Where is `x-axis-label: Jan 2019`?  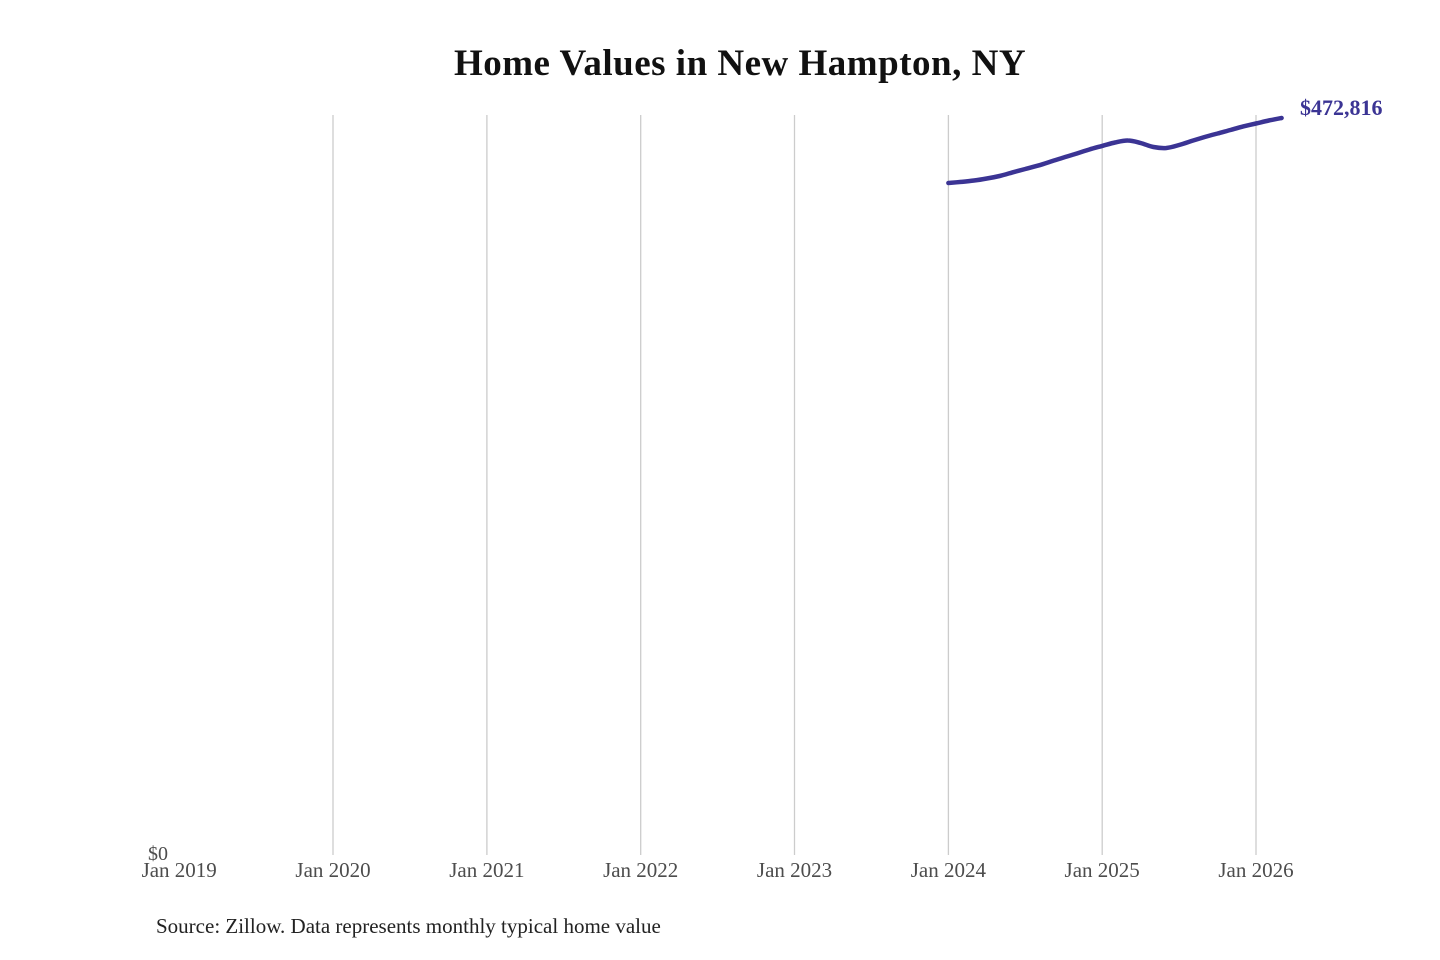
x-axis-label: Jan 2019 is located at coordinates (179, 870).